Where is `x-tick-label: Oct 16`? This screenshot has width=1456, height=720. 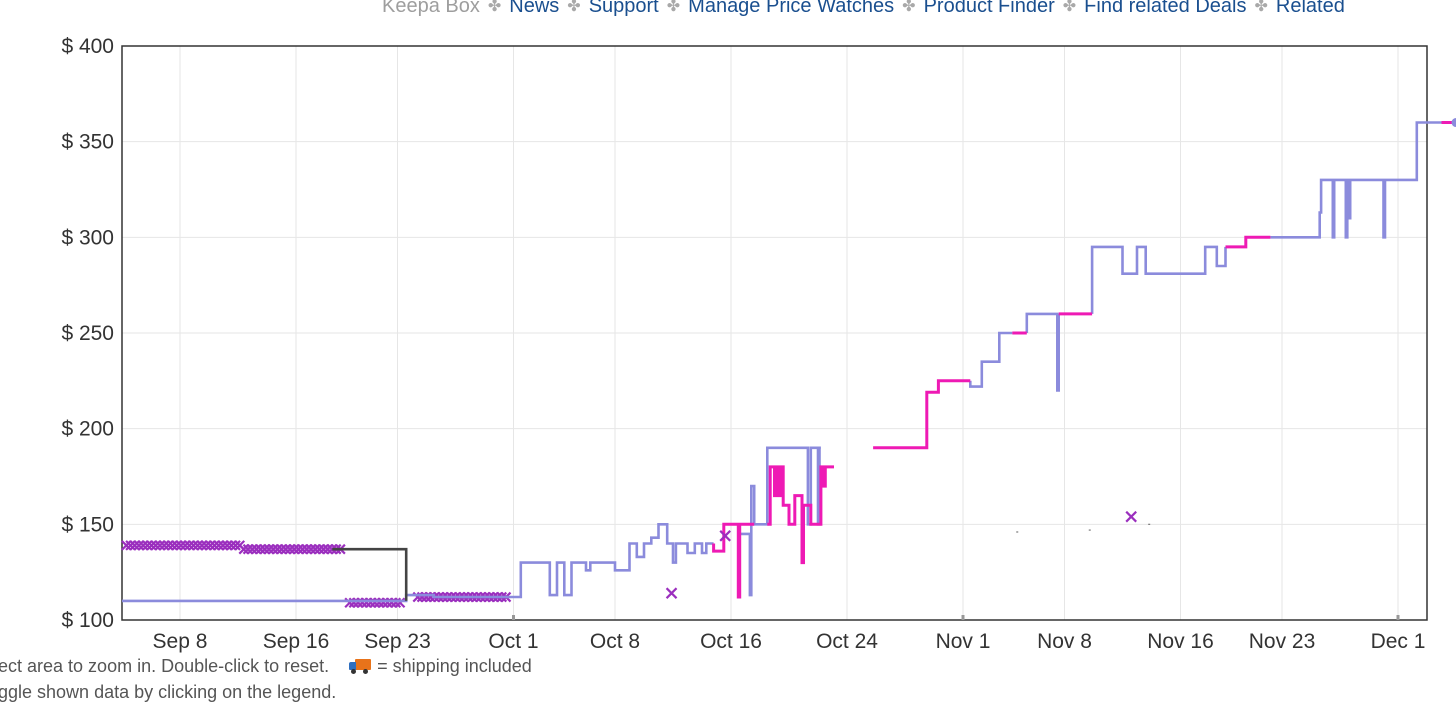
x-tick-label: Oct 16 is located at coordinates (731, 641).